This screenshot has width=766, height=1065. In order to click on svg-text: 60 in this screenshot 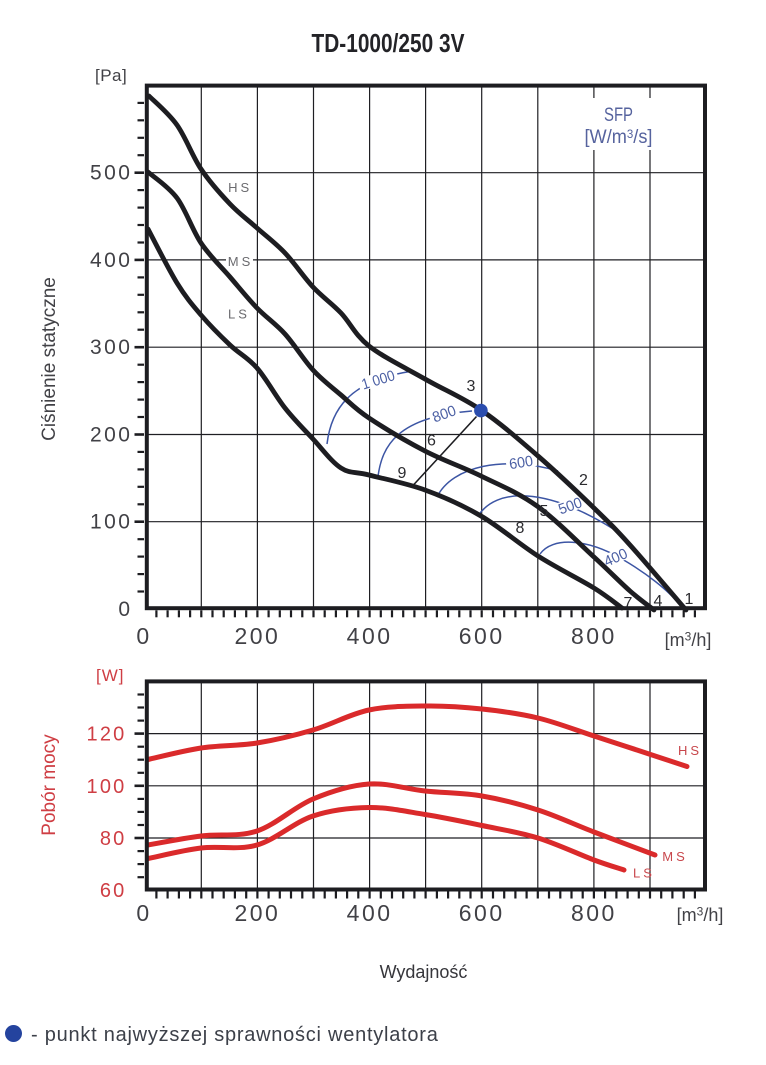, I will do `click(113, 891)`.